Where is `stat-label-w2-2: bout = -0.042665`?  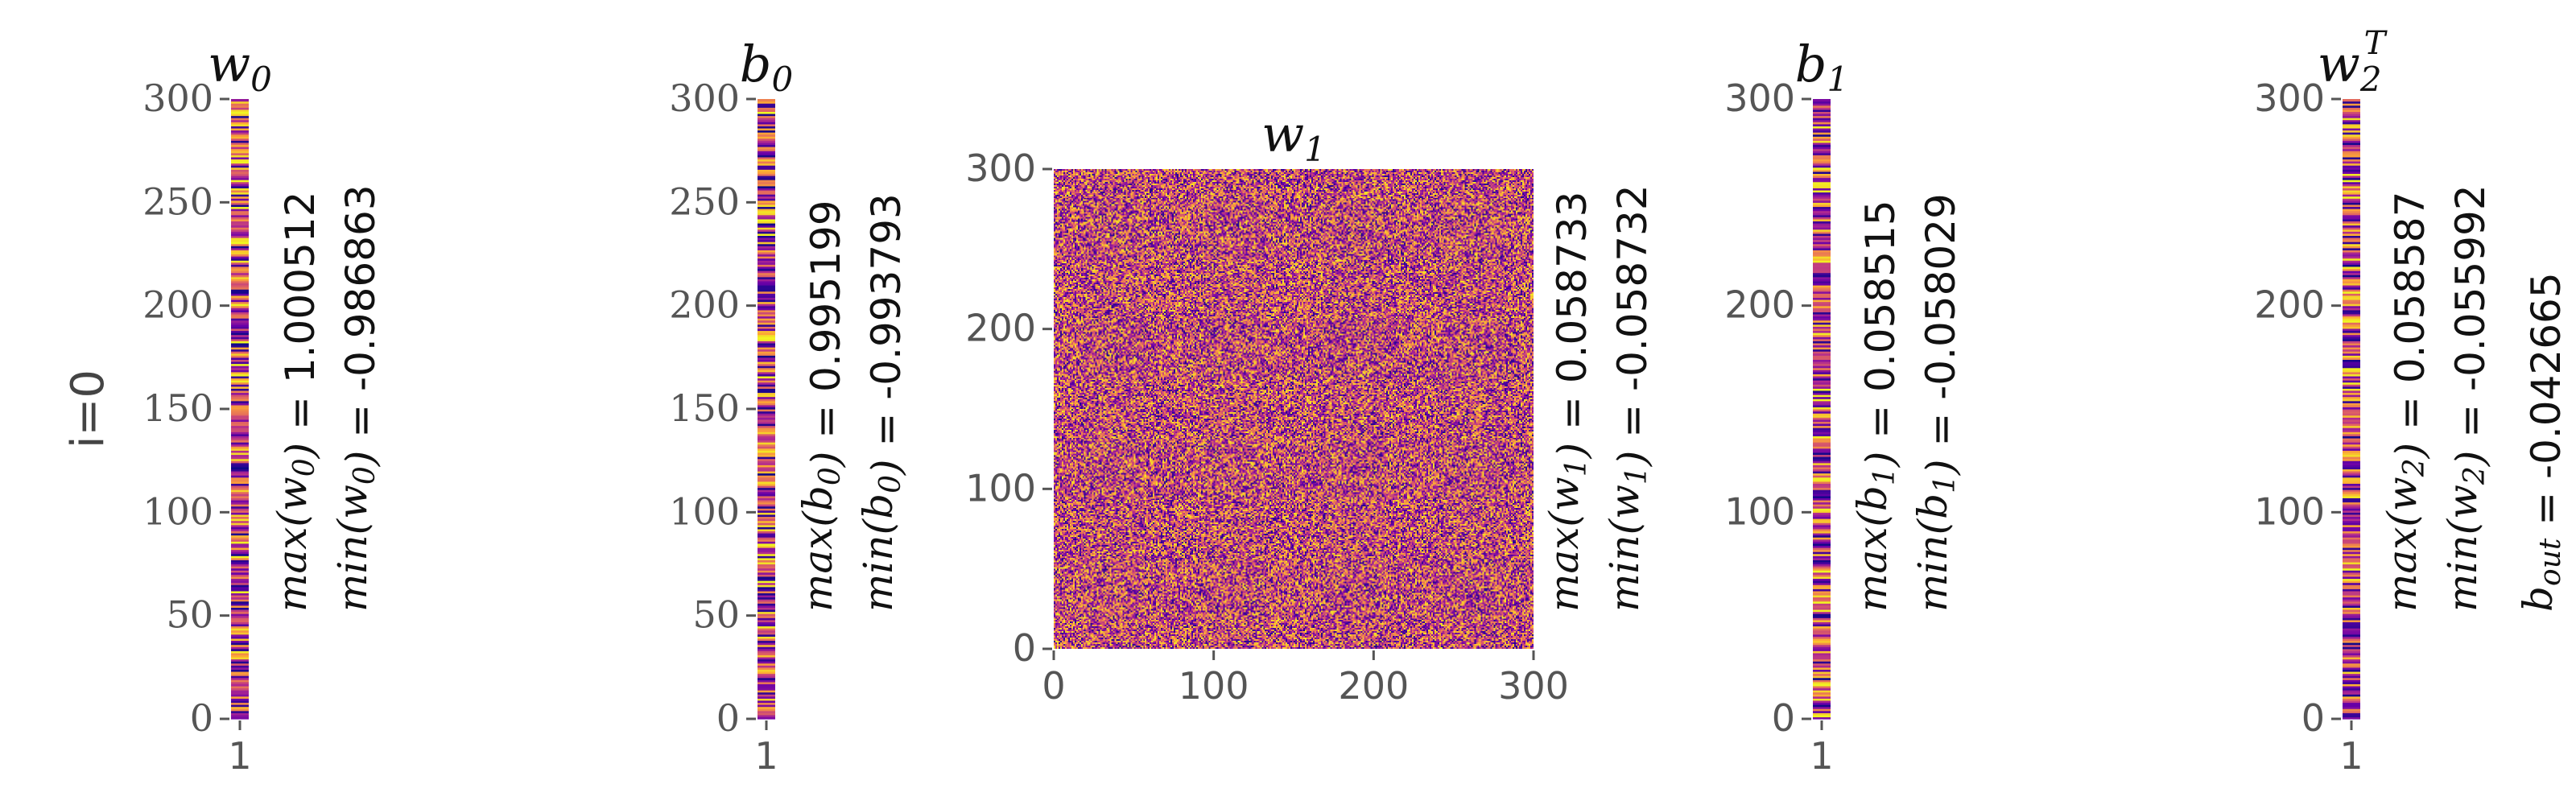 stat-label-w2-2: bout = -0.042665 is located at coordinates (2542, 442).